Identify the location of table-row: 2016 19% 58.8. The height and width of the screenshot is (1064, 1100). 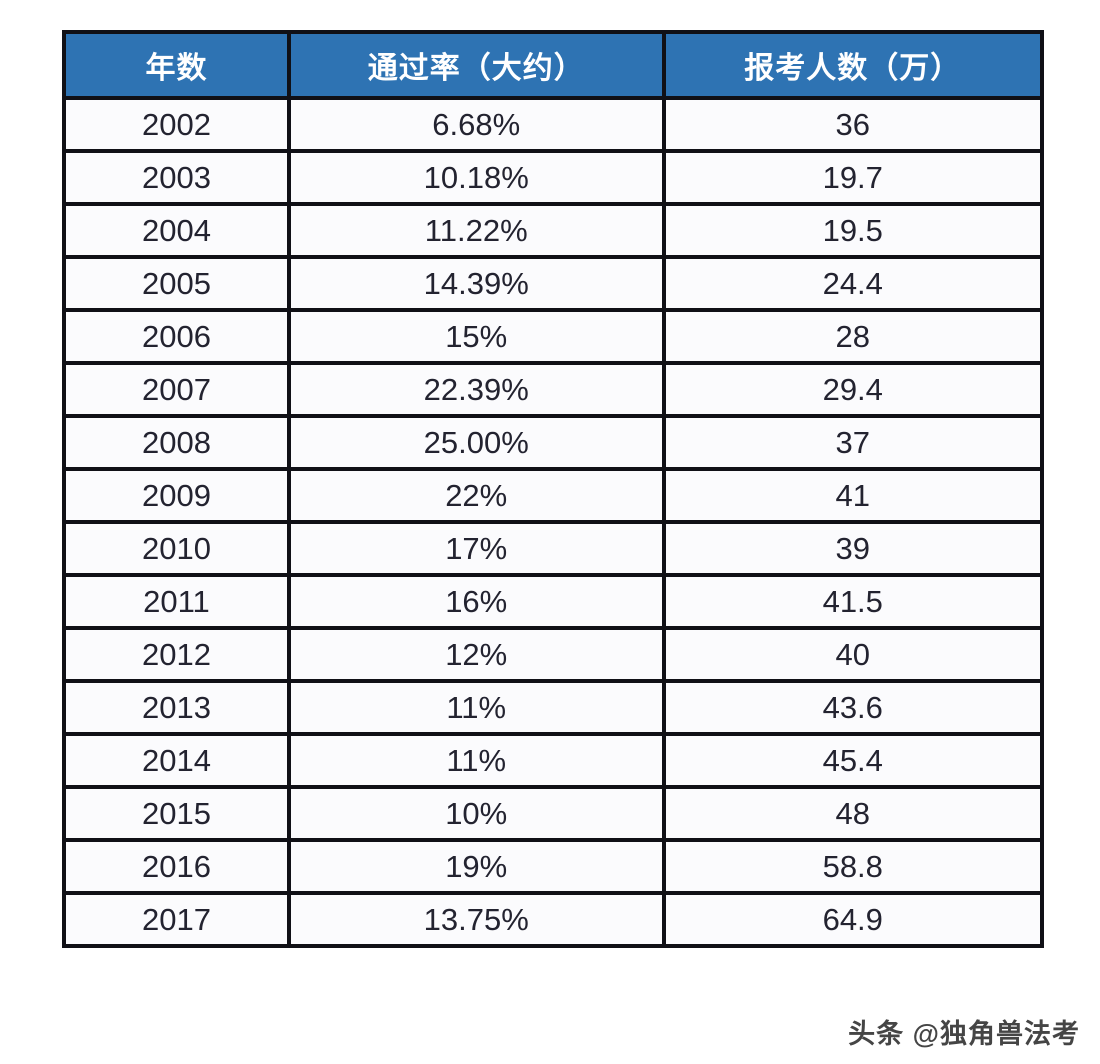
(553, 866).